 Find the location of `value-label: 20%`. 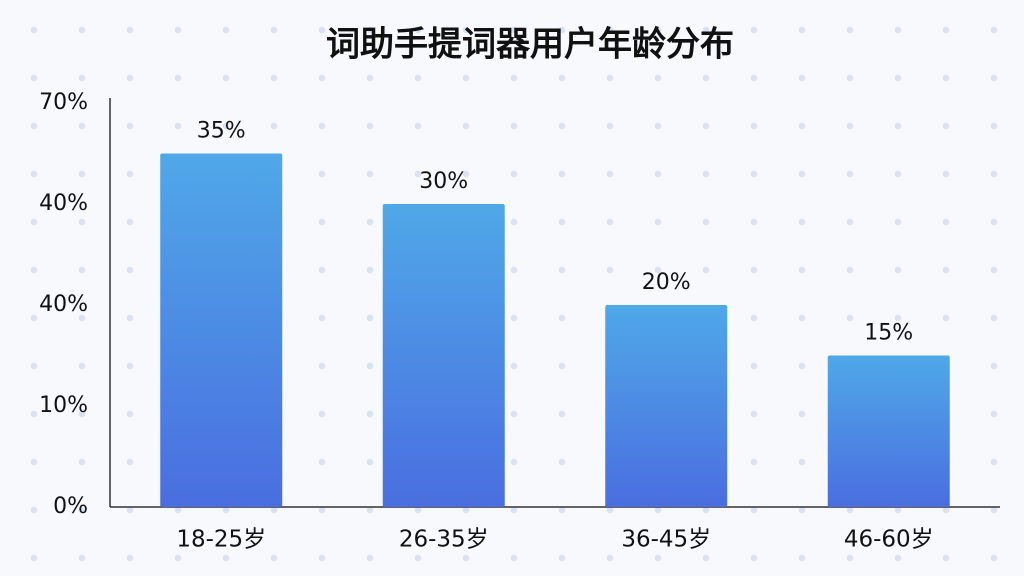

value-label: 20% is located at coordinates (666, 282).